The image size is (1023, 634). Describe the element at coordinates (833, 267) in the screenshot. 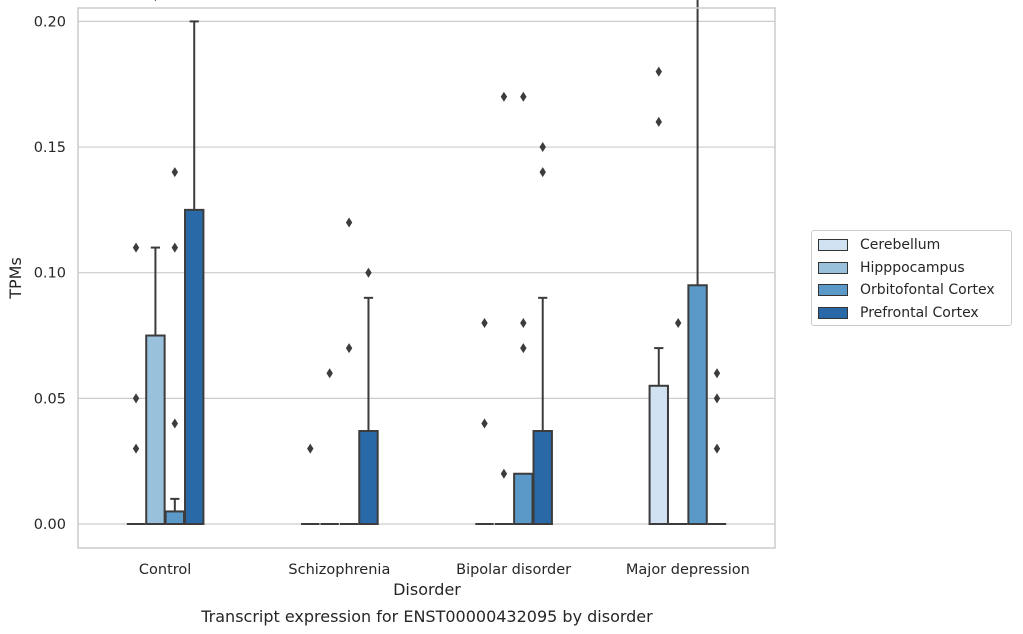

I see `legend-swatch-hippocampus` at that location.